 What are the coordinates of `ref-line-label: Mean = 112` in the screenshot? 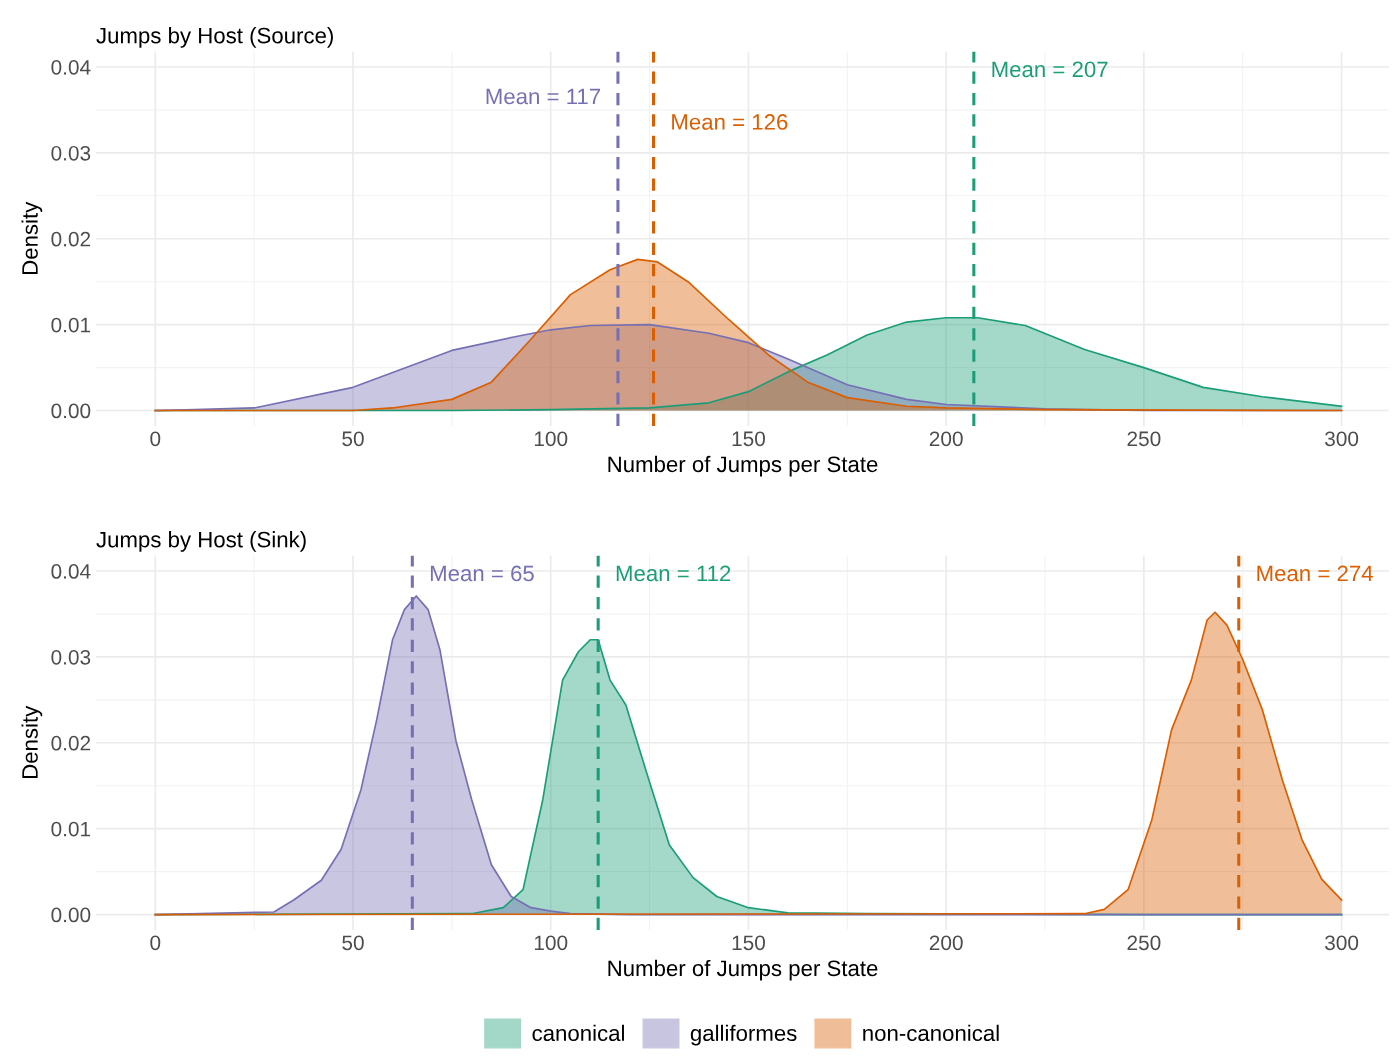 It's located at (673, 573).